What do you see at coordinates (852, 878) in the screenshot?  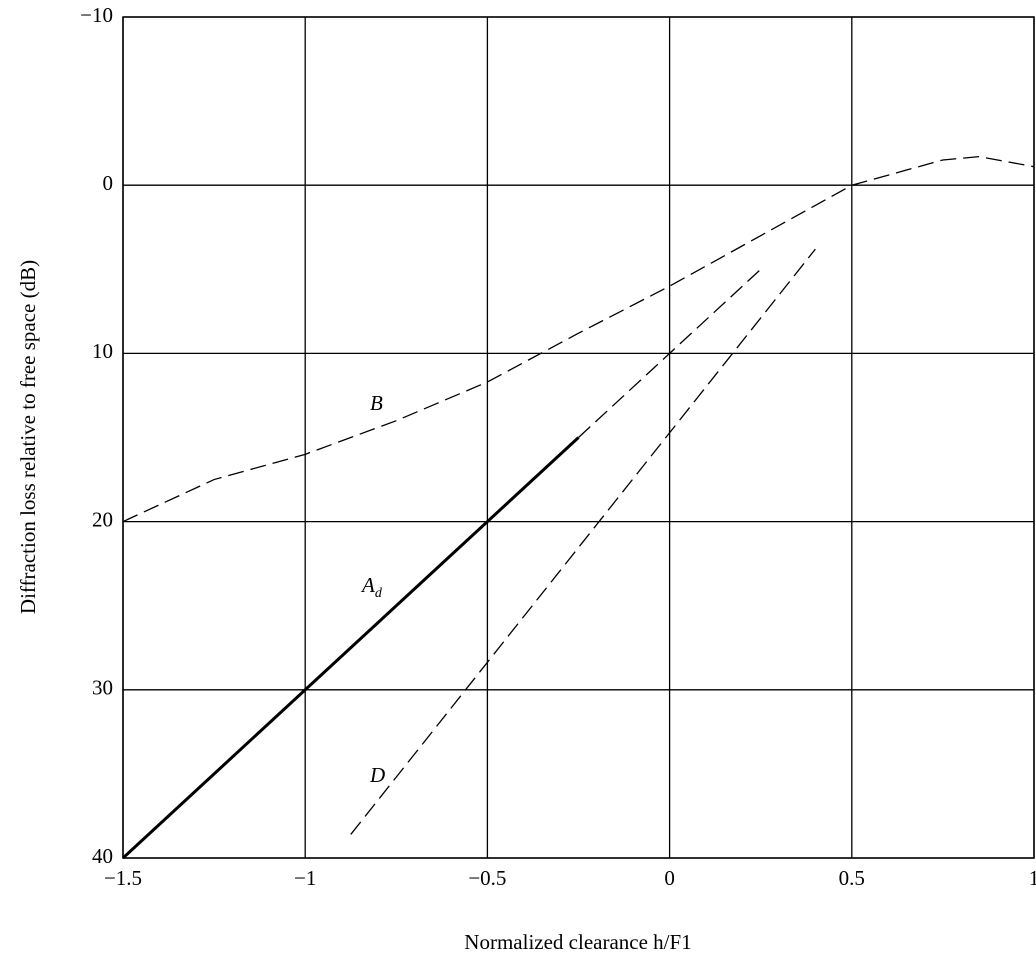 I see `x-tick-label: 0.5` at bounding box center [852, 878].